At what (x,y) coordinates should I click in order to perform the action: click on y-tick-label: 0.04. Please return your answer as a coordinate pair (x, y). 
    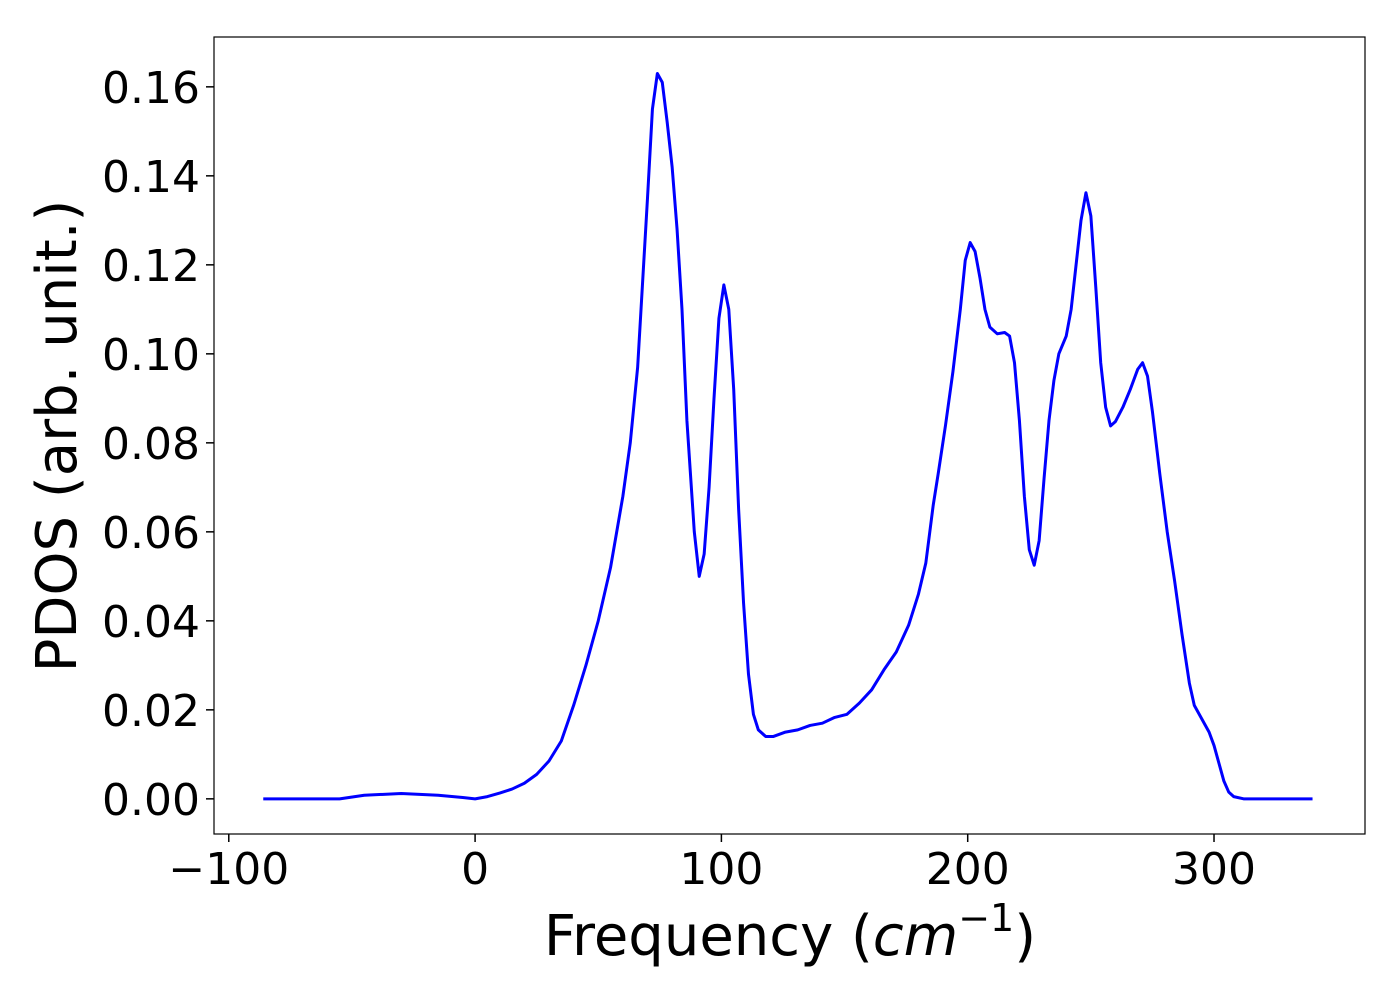
    Looking at the image, I should click on (151, 622).